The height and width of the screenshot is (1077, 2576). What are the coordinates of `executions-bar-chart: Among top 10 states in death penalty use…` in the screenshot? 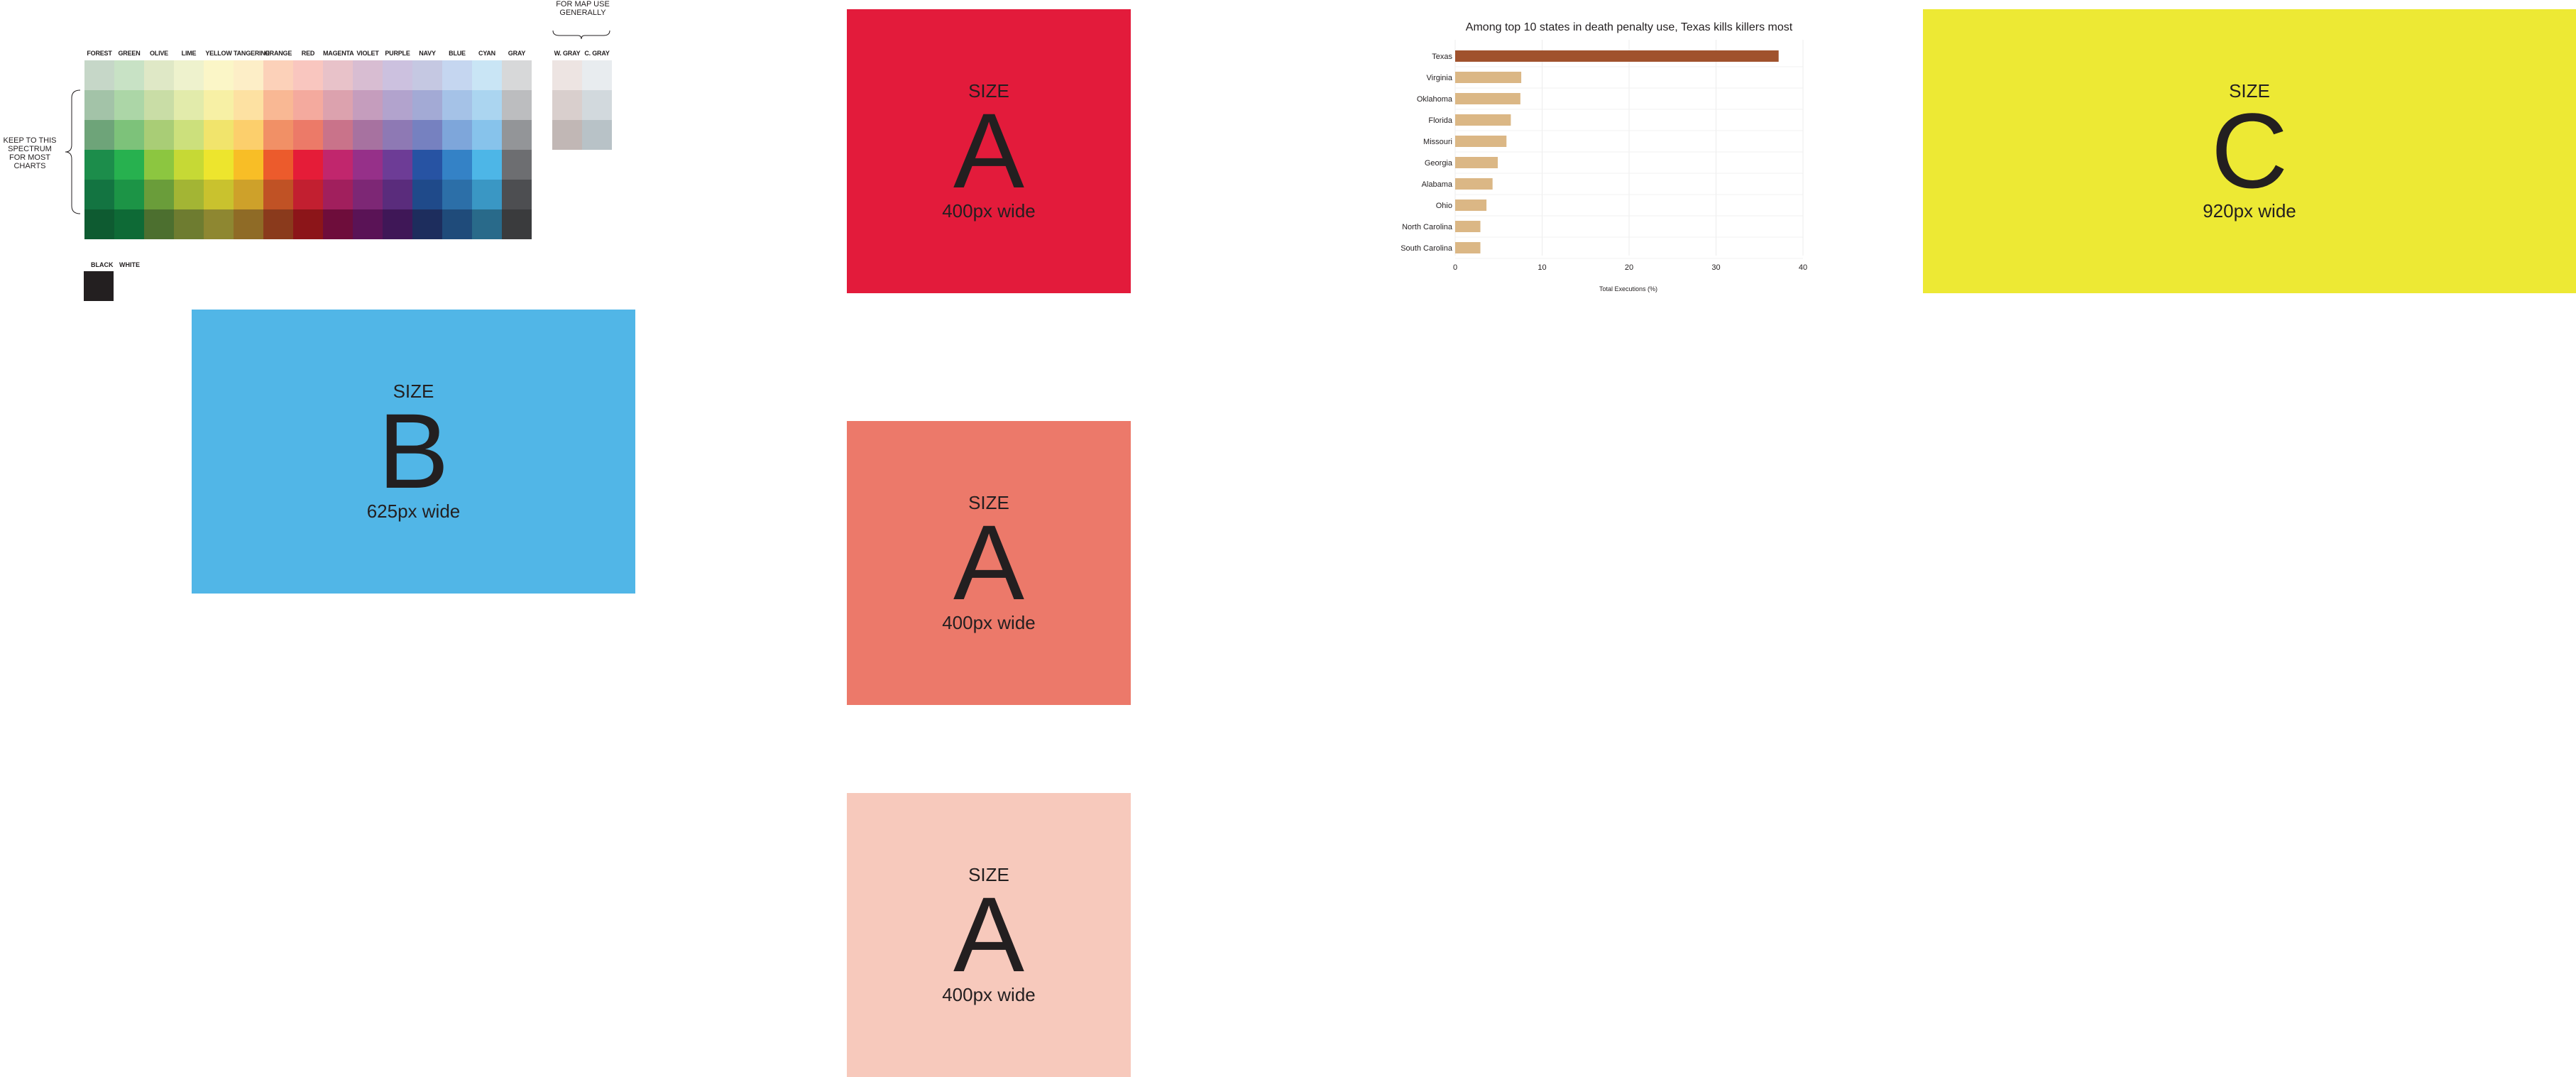 It's located at (1604, 157).